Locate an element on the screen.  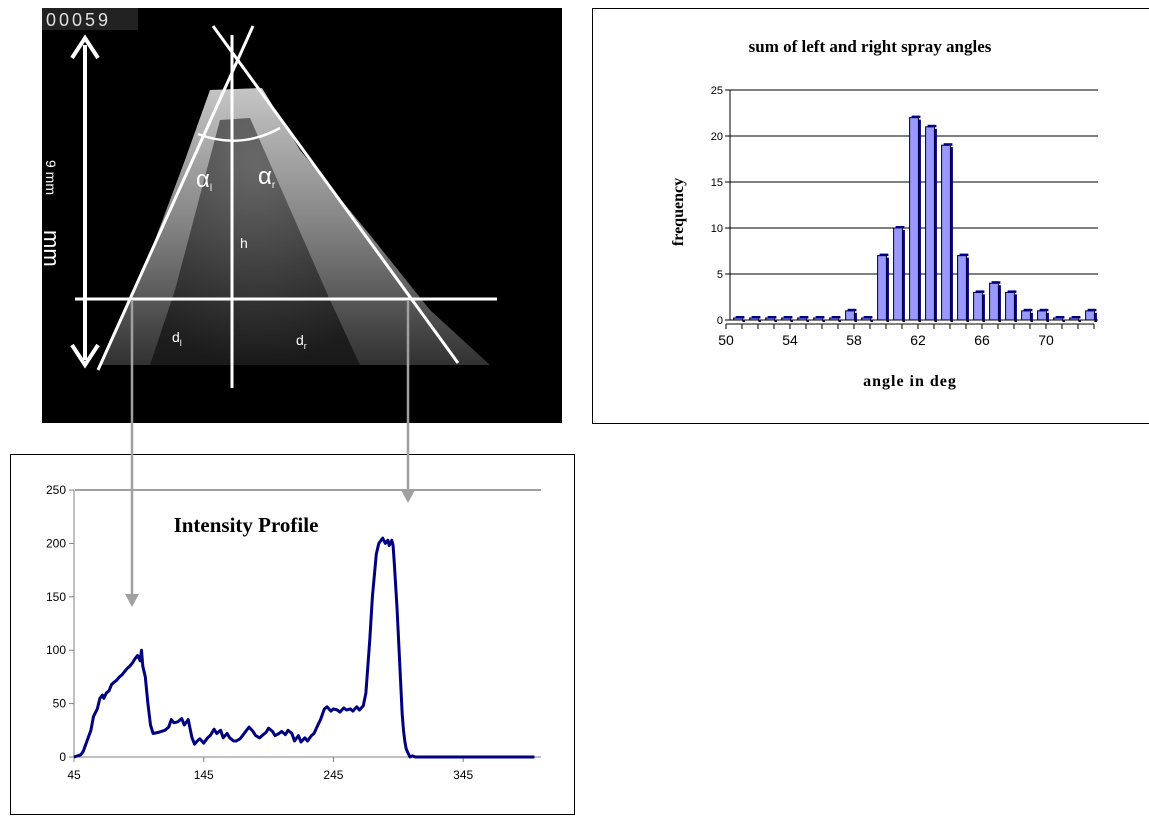
histogram-xtick-label: 50 is located at coordinates (726, 340).